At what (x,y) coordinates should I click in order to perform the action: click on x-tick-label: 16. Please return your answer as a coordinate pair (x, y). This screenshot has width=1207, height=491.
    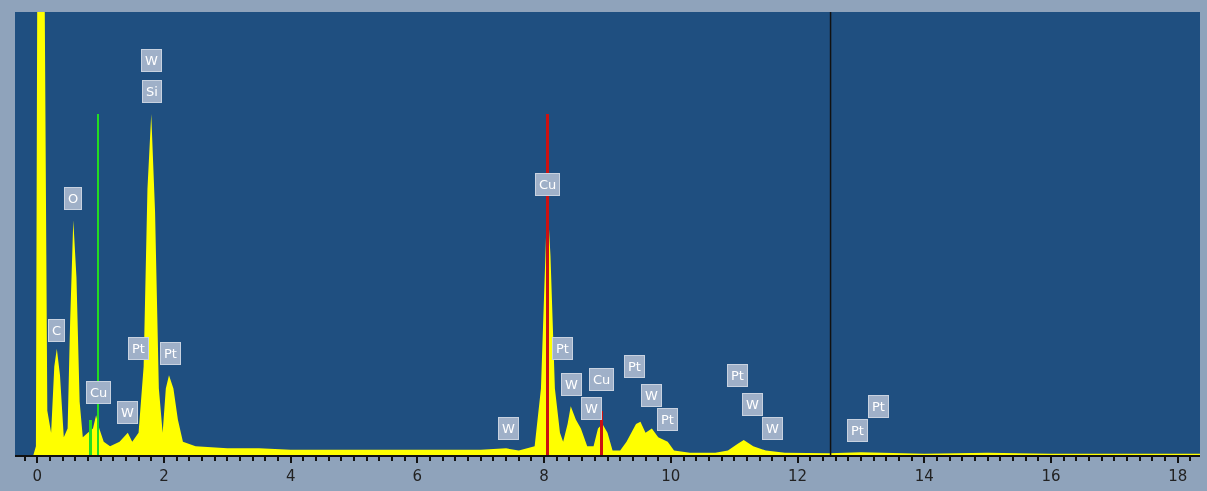
    Looking at the image, I should click on (1051, 476).